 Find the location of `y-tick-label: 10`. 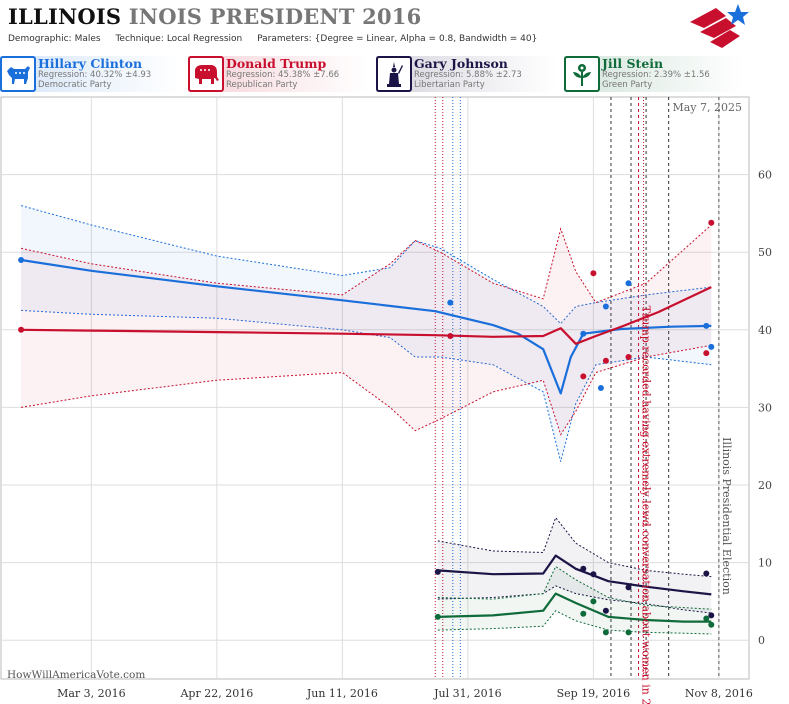

y-tick-label: 10 is located at coordinates (765, 563).